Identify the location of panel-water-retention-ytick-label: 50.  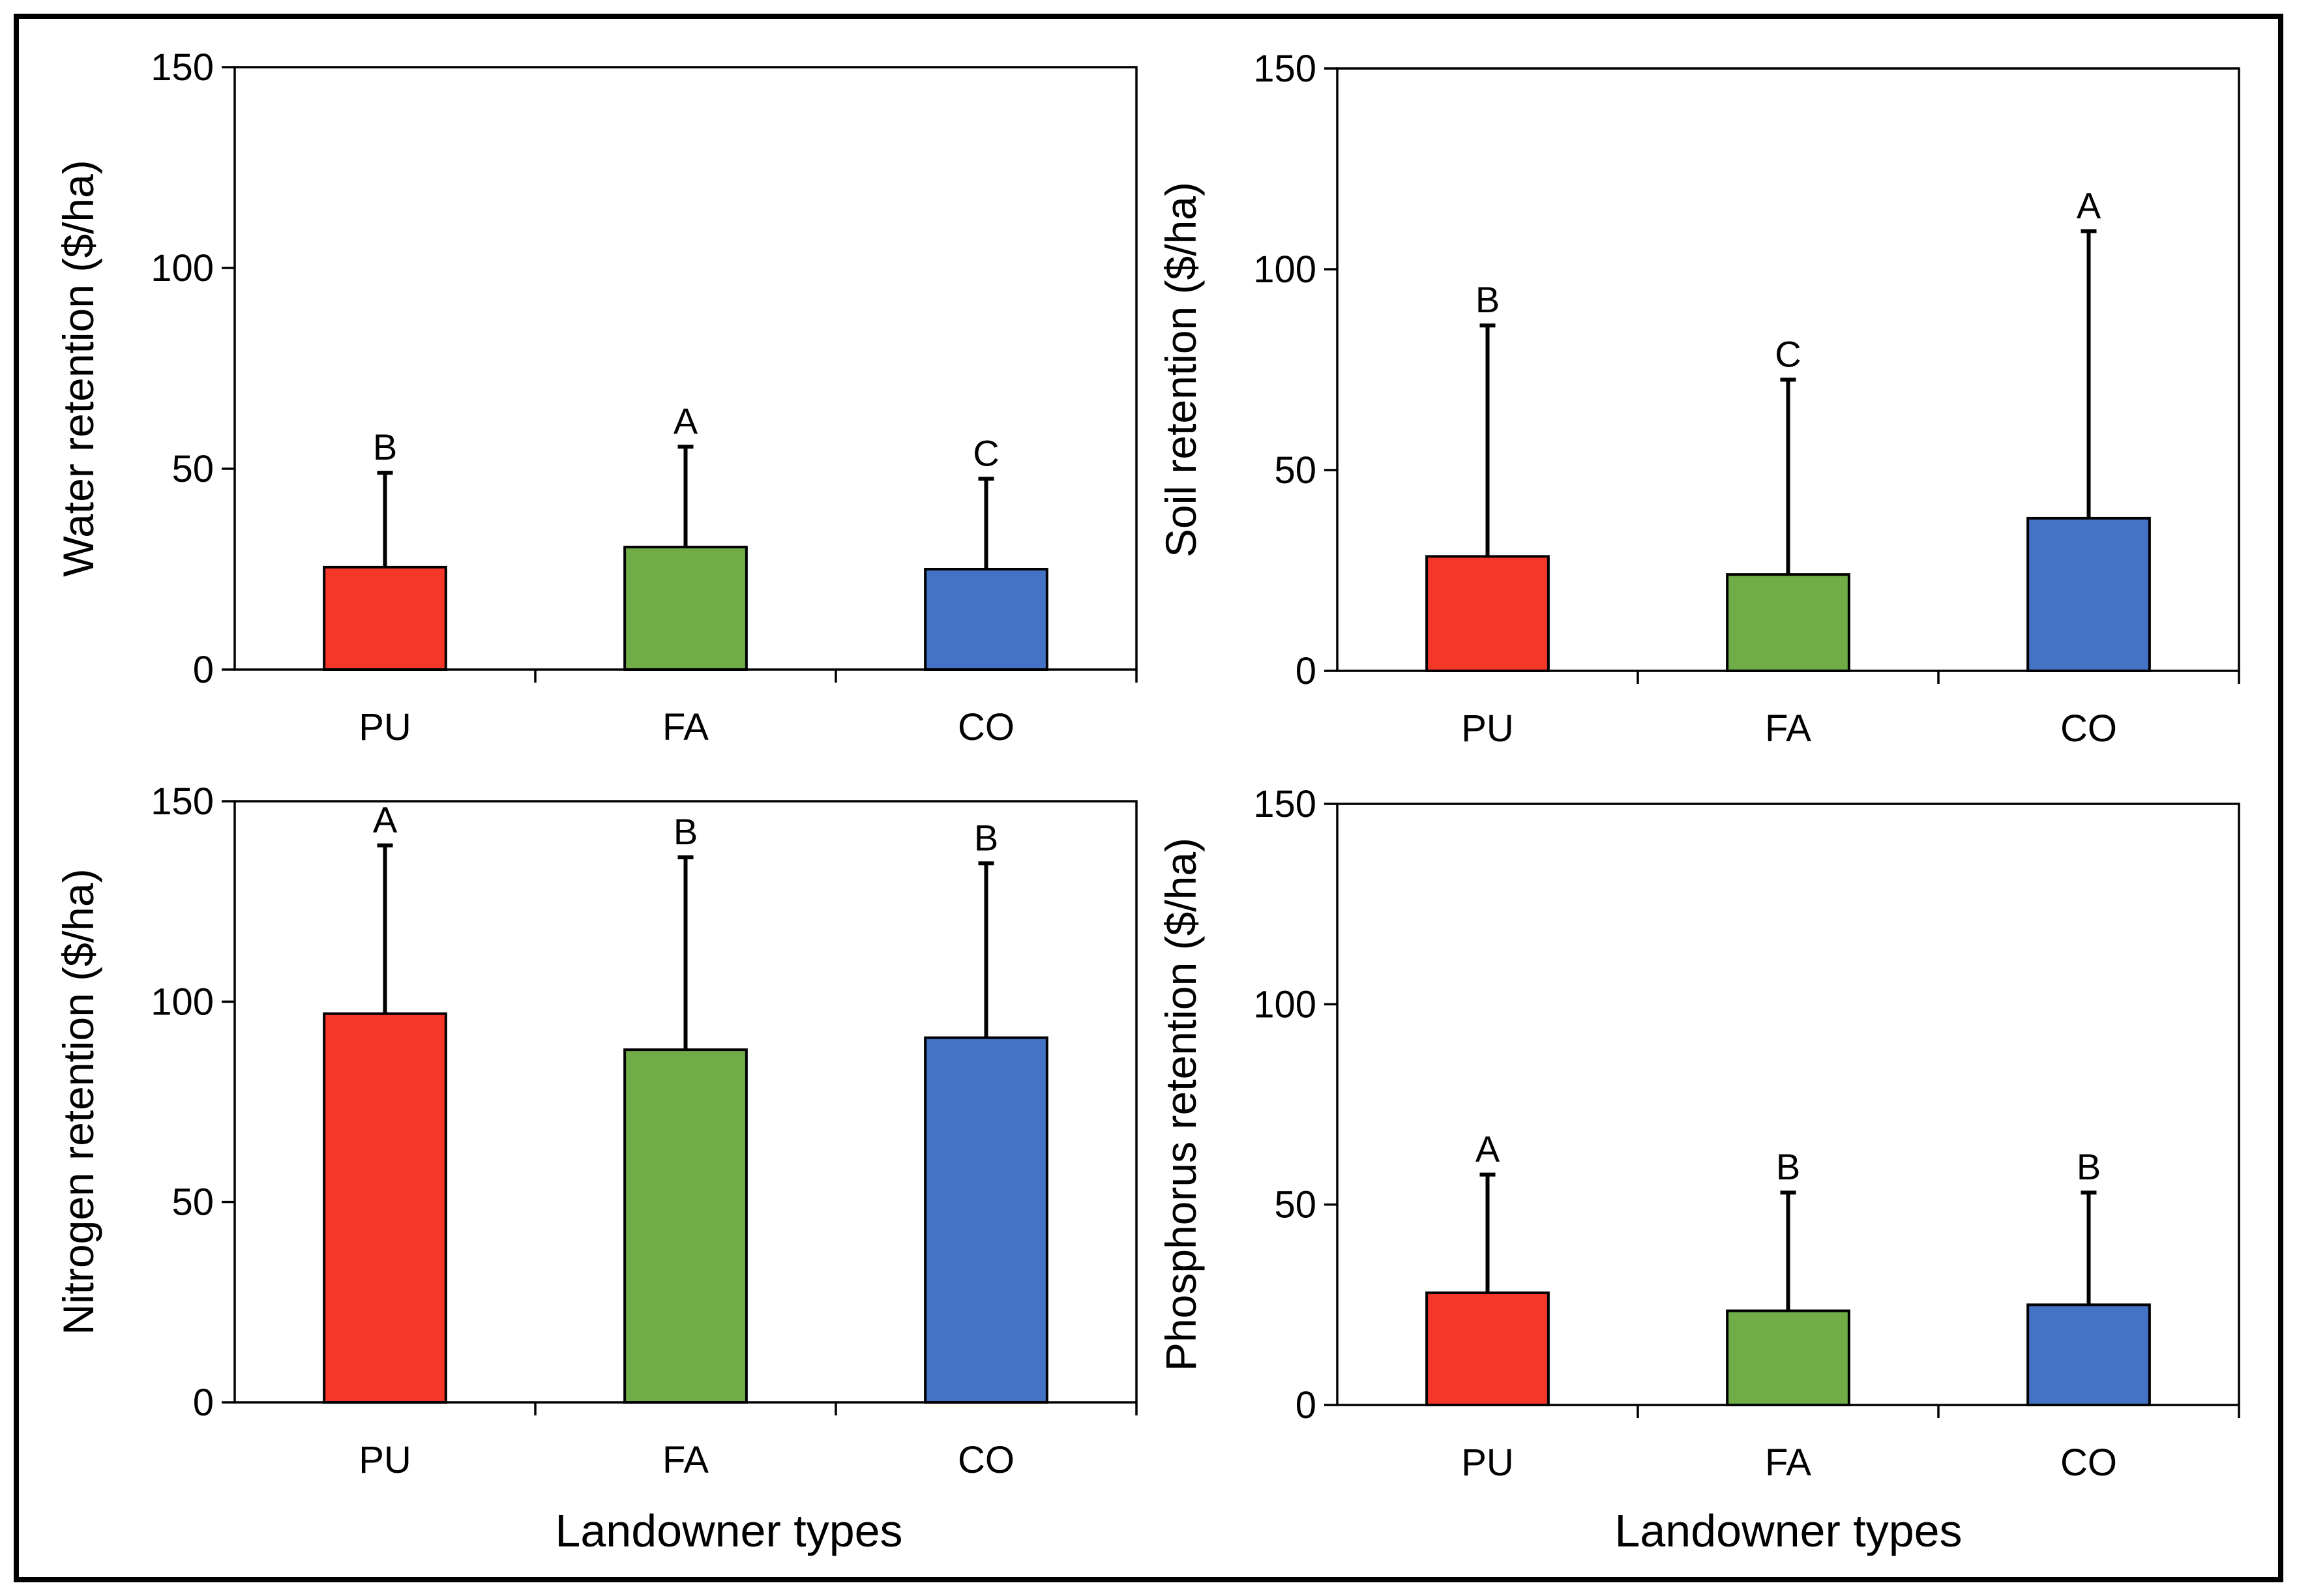
(193, 469).